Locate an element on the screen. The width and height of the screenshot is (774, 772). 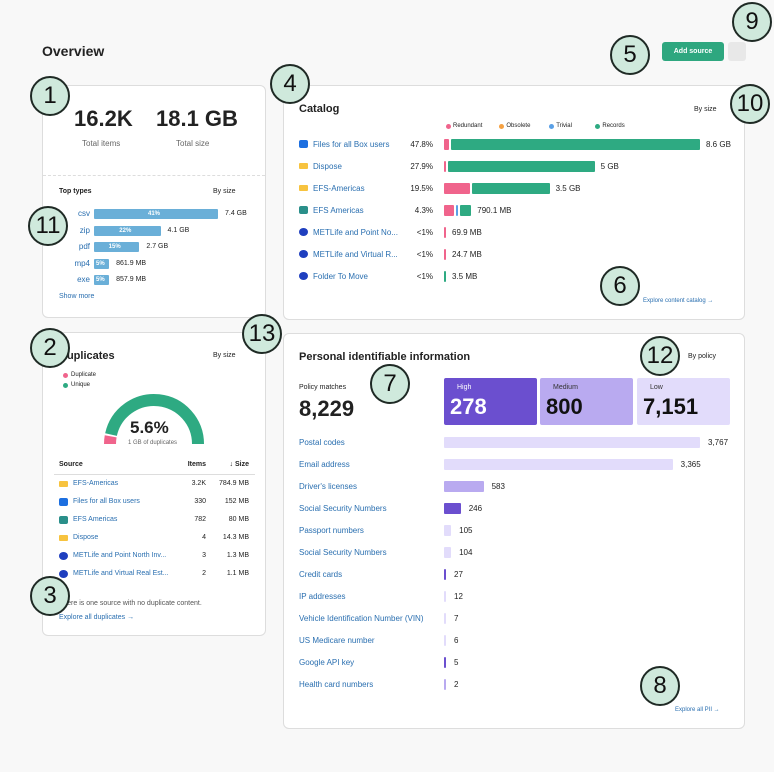
total-items: 16.2K is located at coordinates (103, 118).